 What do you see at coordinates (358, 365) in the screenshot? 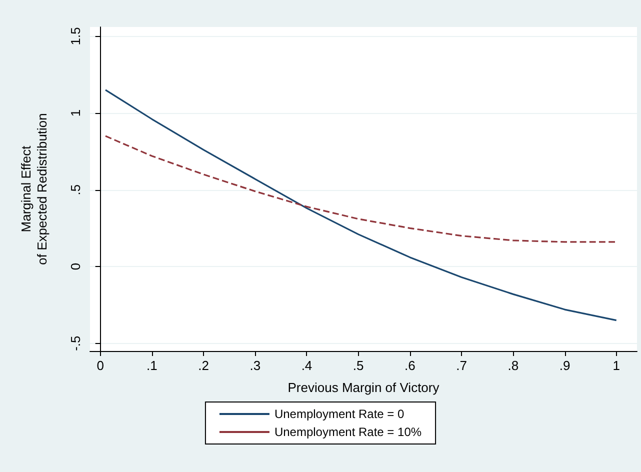
I see `x-tick-label: .5` at bounding box center [358, 365].